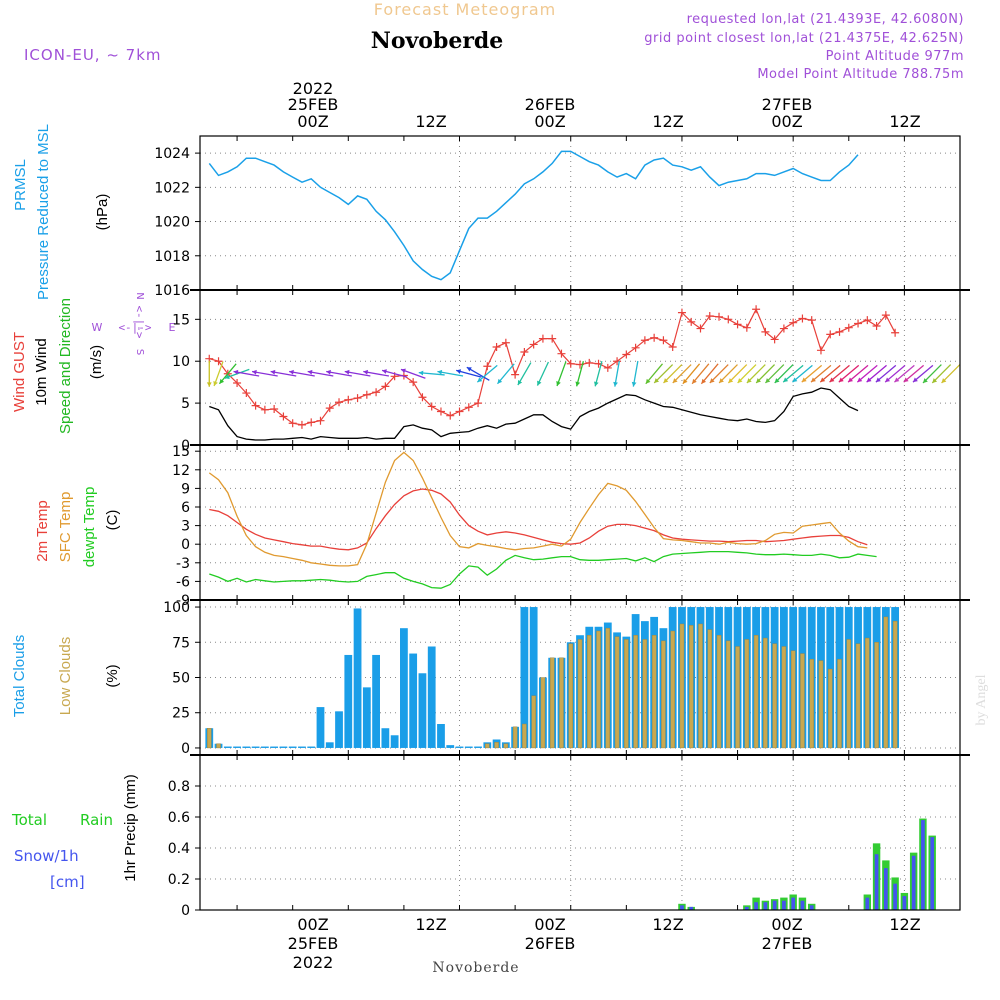 This screenshot has height=1000, width=1000. I want to click on top-tick-5: 00Z, so click(786, 121).